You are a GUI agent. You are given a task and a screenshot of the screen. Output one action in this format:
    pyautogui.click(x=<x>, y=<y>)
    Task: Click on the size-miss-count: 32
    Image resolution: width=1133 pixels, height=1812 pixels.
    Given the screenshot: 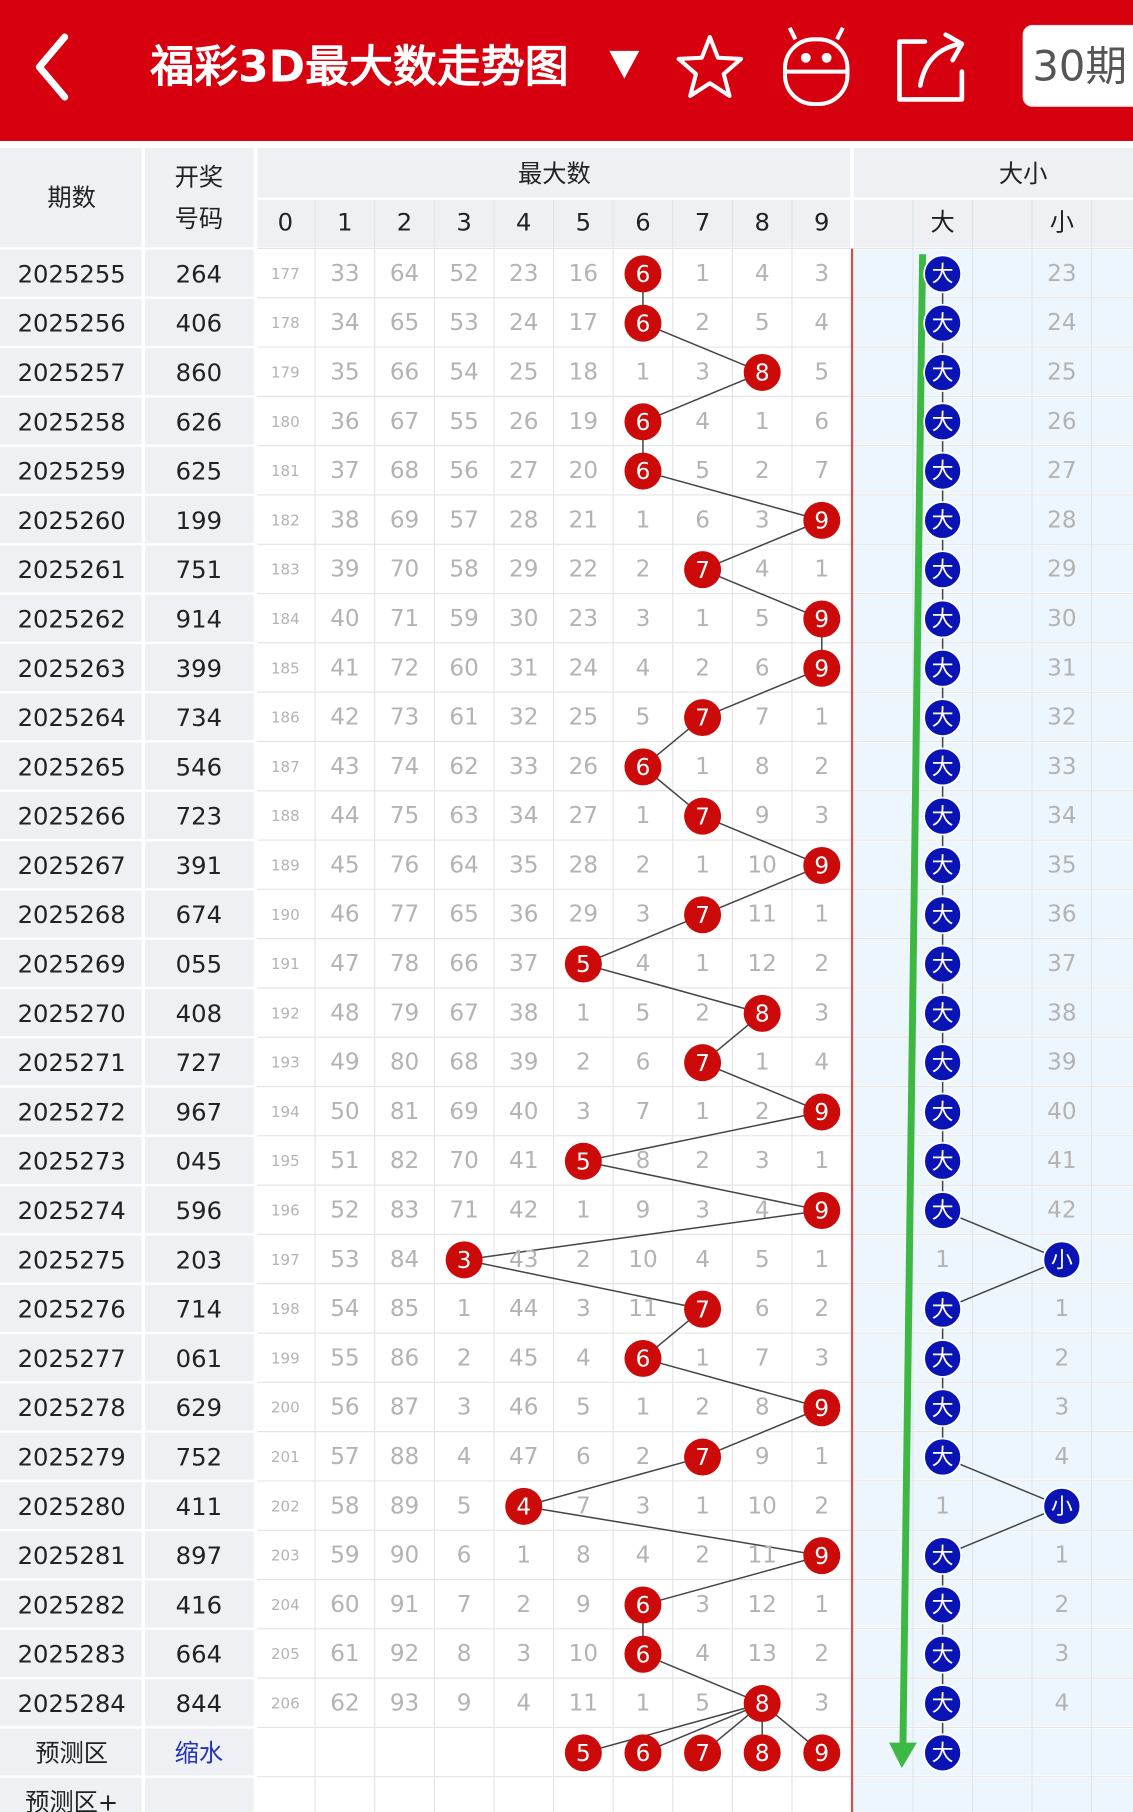 What is the action you would take?
    pyautogui.click(x=1061, y=718)
    